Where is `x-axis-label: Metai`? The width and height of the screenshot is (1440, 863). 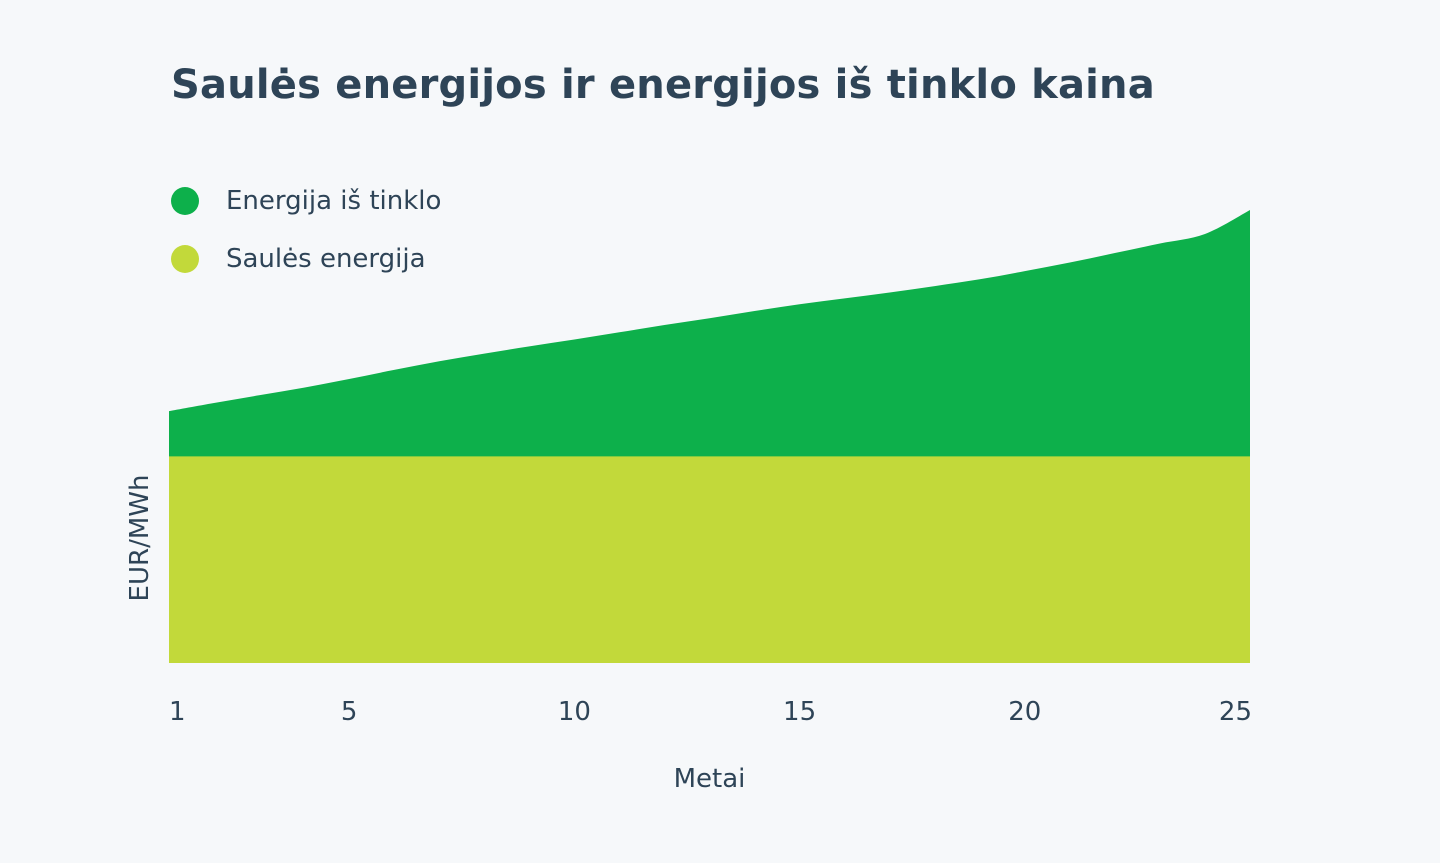 x-axis-label: Metai is located at coordinates (710, 779).